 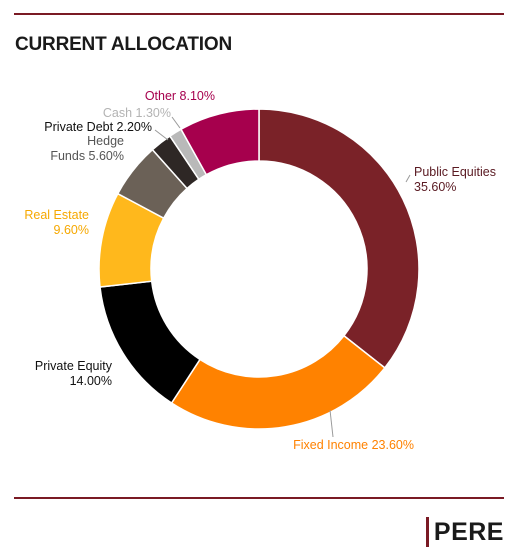 I want to click on label-fixed-income: Fixed Income 23.60%, so click(x=353, y=445).